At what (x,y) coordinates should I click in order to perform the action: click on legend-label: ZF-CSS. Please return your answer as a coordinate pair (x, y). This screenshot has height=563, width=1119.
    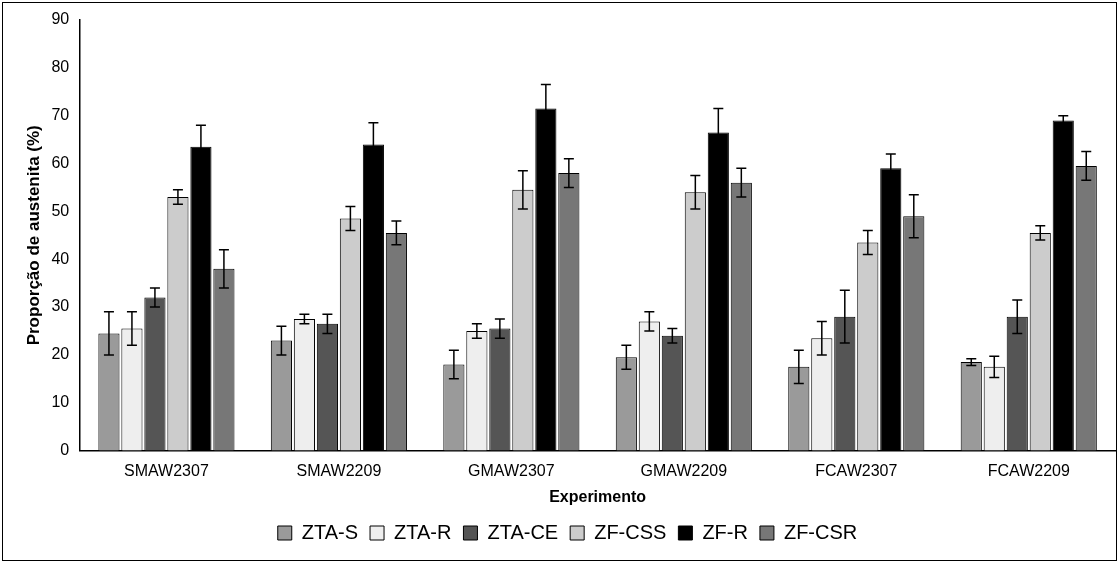
    Looking at the image, I should click on (630, 531).